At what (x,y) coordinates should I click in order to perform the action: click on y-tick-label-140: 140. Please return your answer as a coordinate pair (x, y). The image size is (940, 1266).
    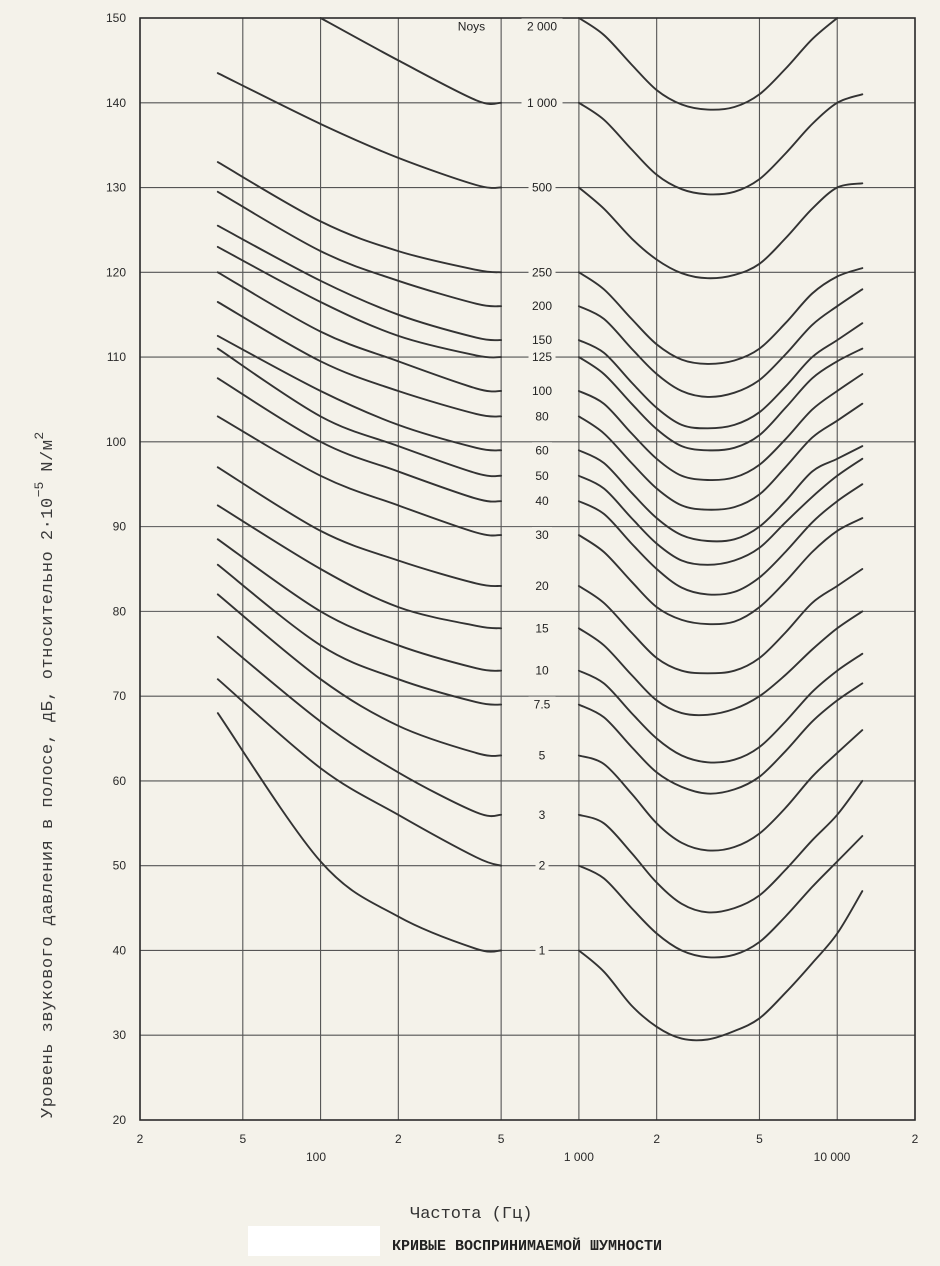
    Looking at the image, I should click on (116, 103).